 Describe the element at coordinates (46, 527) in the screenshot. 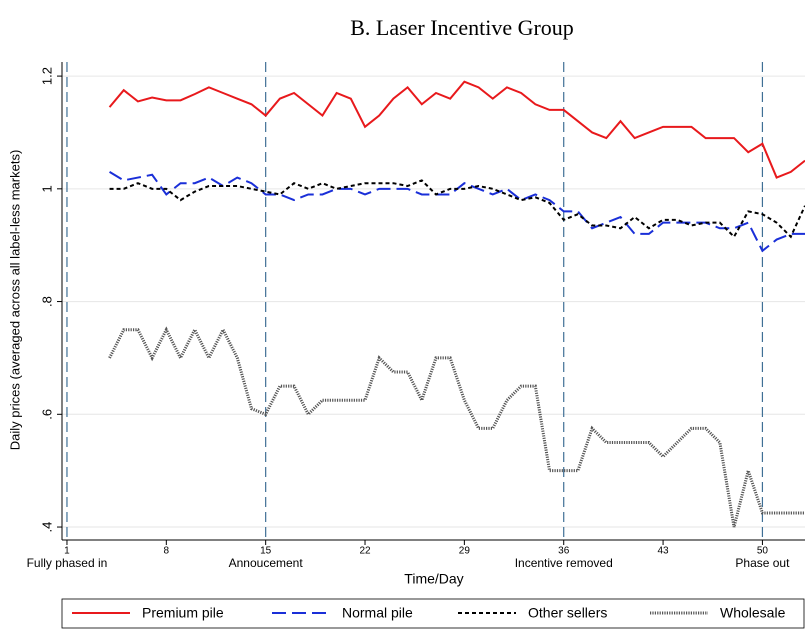

I see `y-tick-label: .4` at that location.